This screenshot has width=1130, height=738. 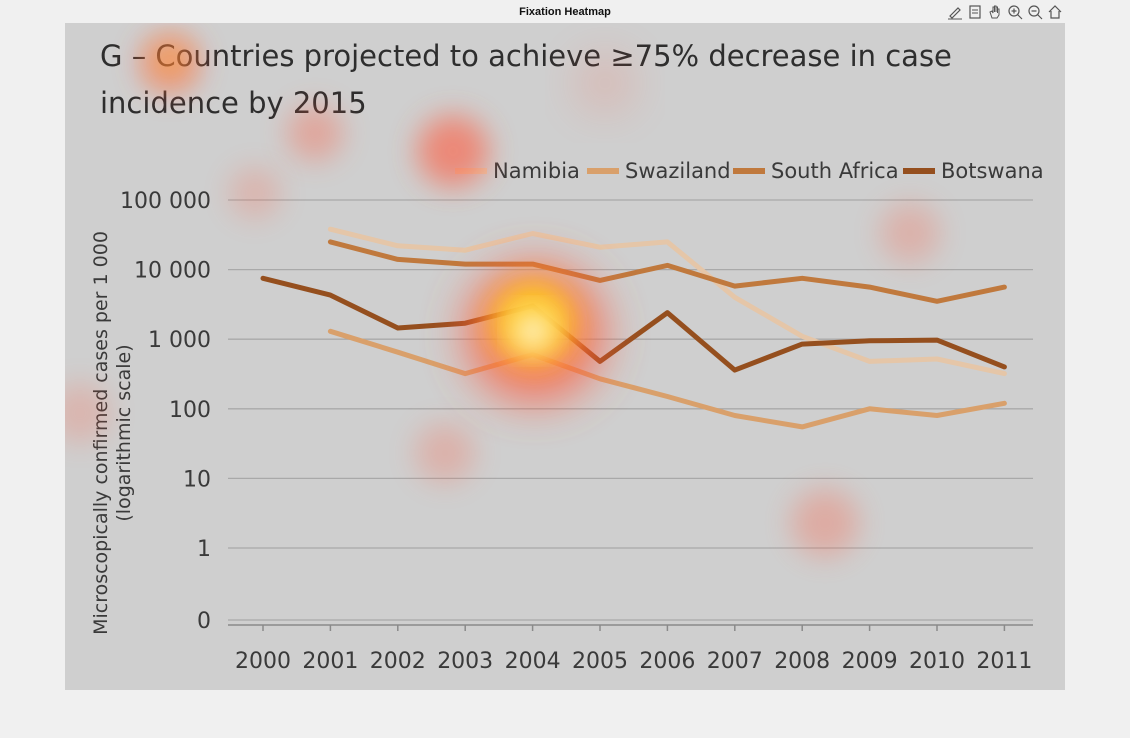 I want to click on data-tips-icon, so click(x=975, y=12).